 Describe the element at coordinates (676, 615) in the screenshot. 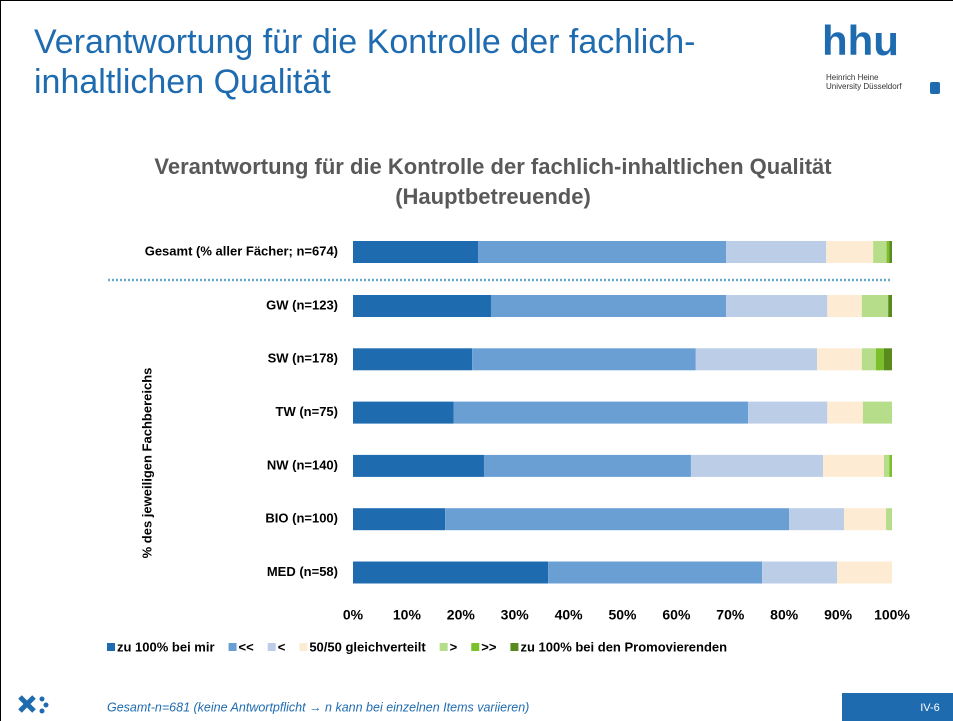

I see `x-tick-label: 60%` at that location.